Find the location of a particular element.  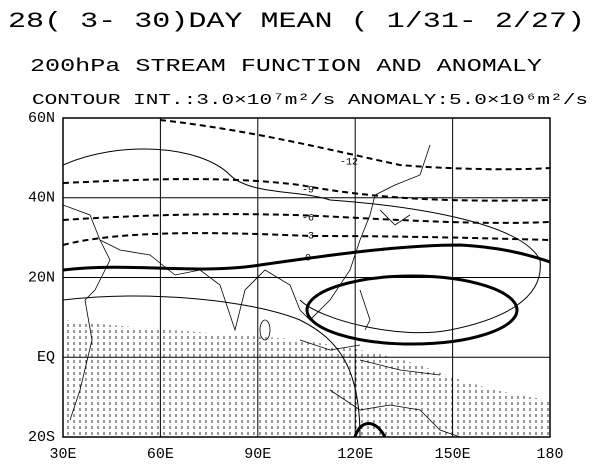

contour-label: -3 is located at coordinates (308, 237).